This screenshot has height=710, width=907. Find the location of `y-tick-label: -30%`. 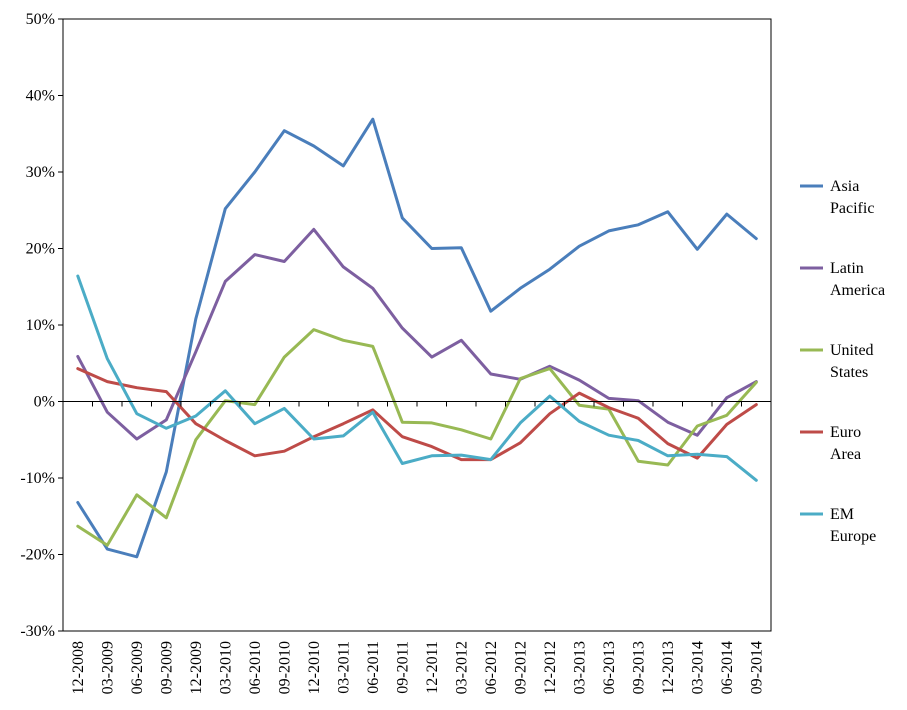

y-tick-label: -30% is located at coordinates (37, 631).